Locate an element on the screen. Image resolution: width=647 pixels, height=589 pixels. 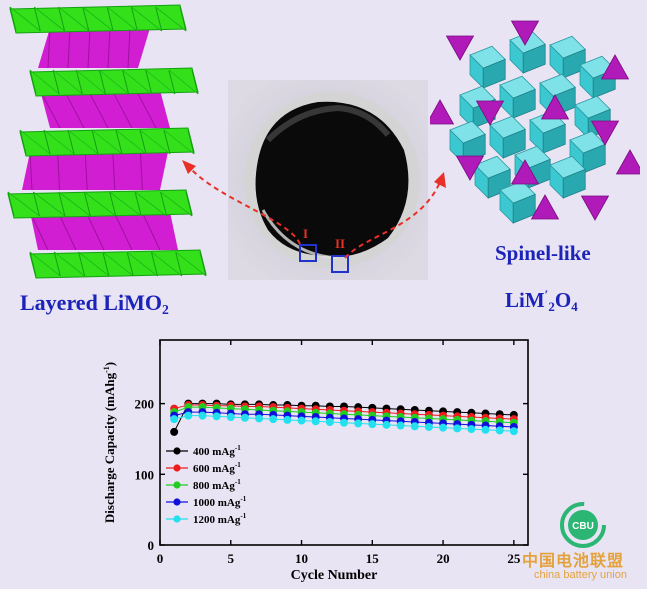
x-tick-label: 15 is located at coordinates (373, 558).